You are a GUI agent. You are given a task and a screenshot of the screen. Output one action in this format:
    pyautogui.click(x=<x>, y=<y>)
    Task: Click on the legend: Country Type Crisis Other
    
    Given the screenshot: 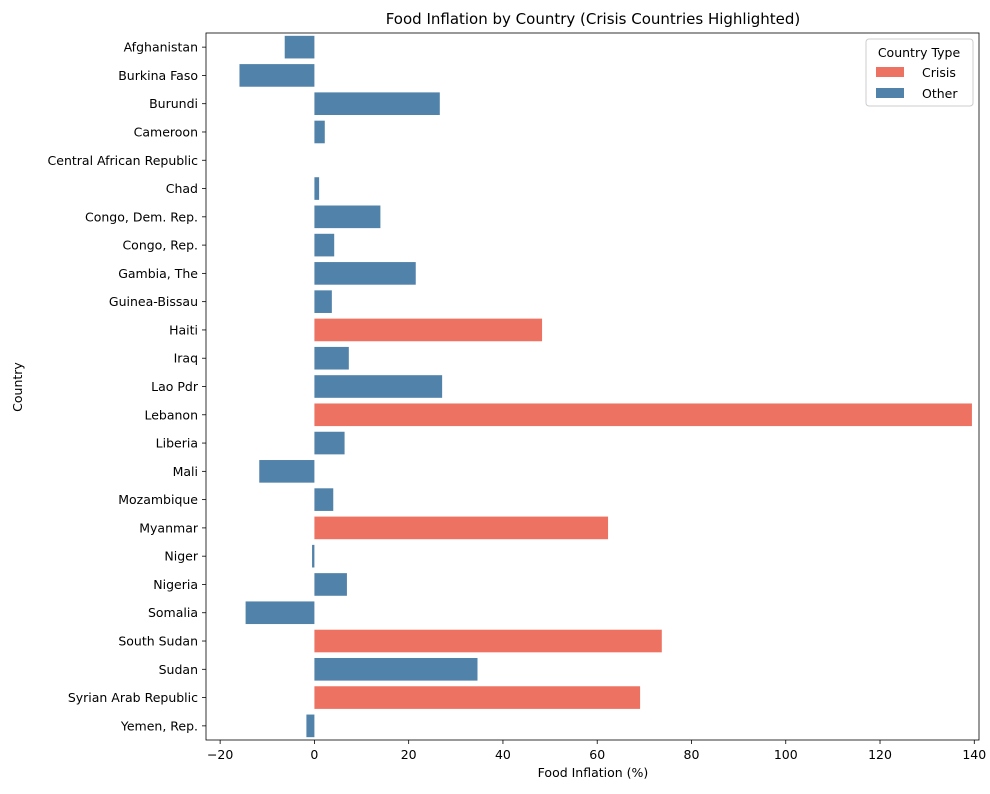 What is the action you would take?
    pyautogui.click(x=919, y=72)
    